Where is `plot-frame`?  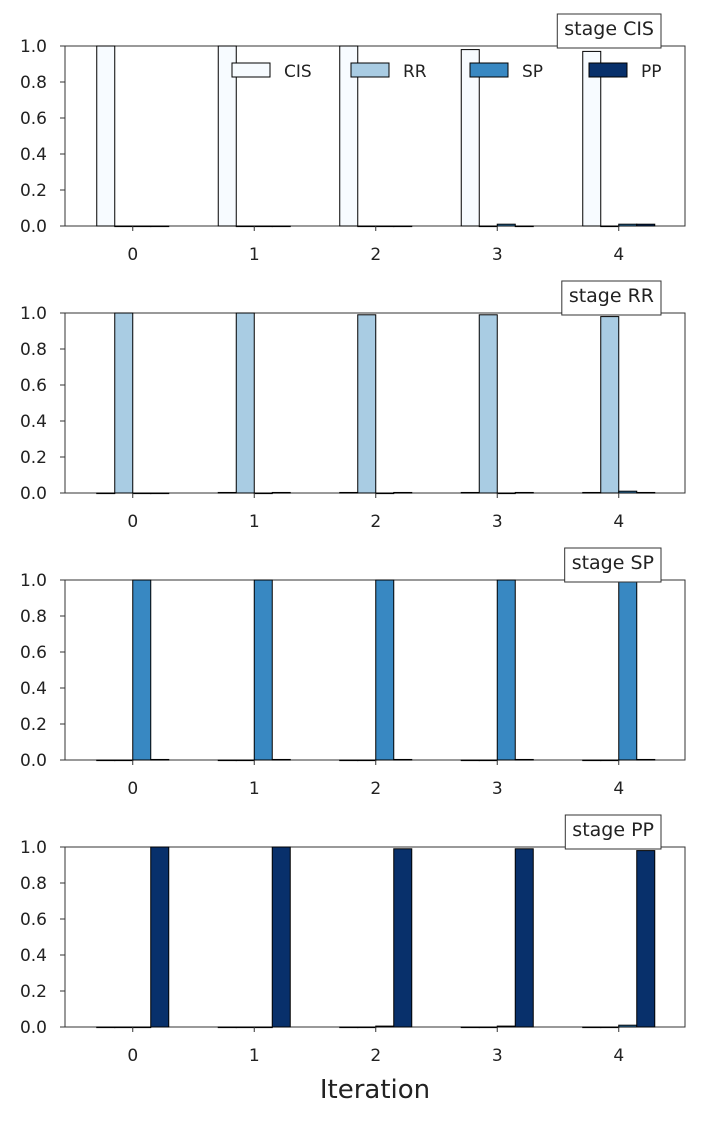 plot-frame is located at coordinates (375, 670).